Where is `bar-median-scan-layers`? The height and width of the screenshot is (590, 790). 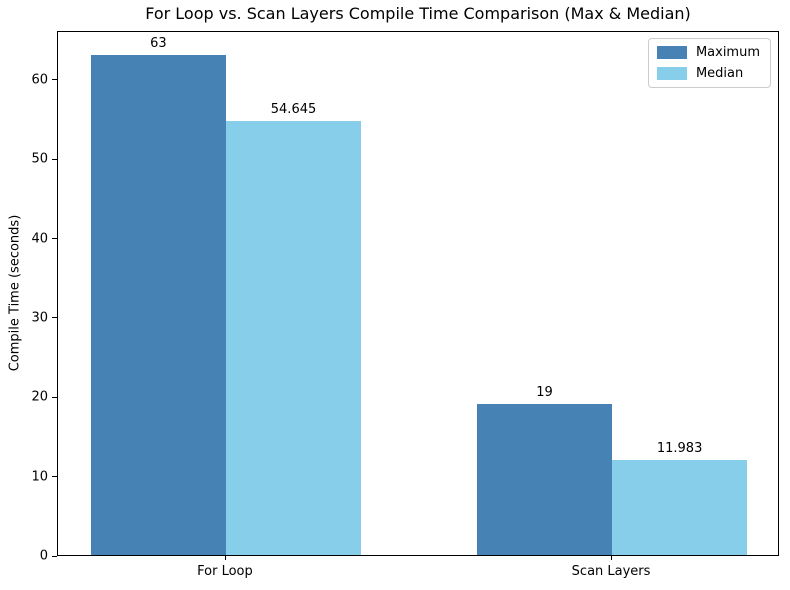 bar-median-scan-layers is located at coordinates (680, 507).